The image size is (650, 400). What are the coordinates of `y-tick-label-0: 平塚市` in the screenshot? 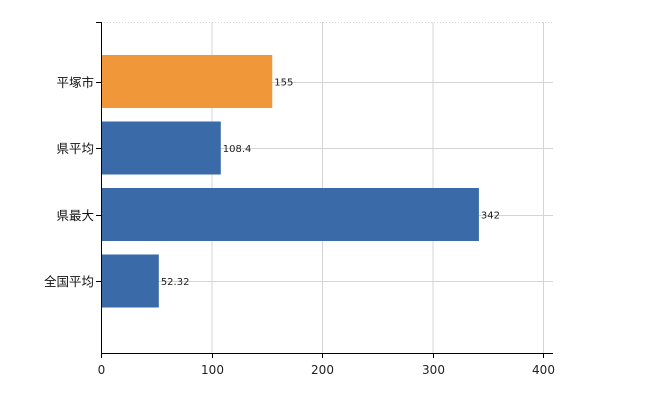 It's located at (75, 82).